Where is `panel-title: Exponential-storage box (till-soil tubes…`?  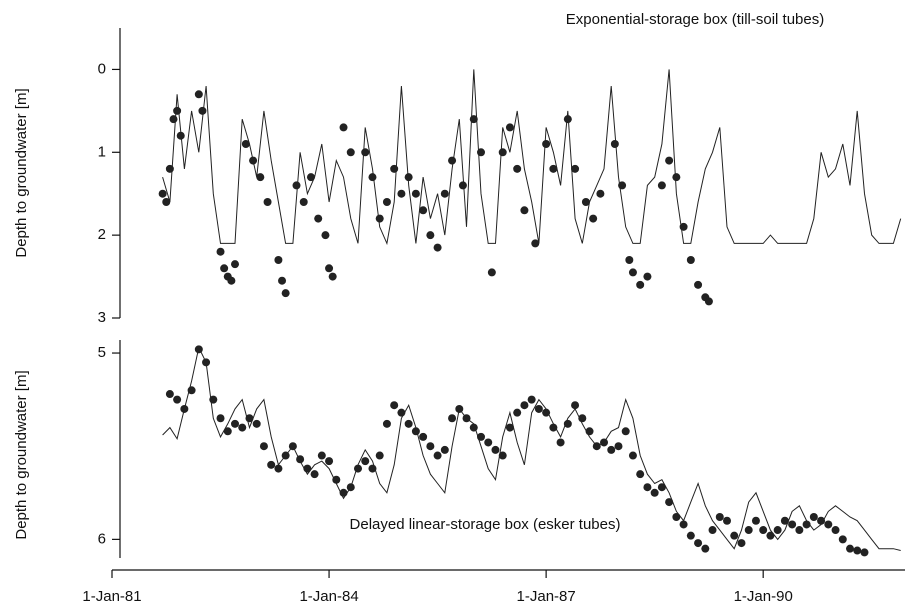 panel-title: Exponential-storage box (till-soil tubes… is located at coordinates (695, 19).